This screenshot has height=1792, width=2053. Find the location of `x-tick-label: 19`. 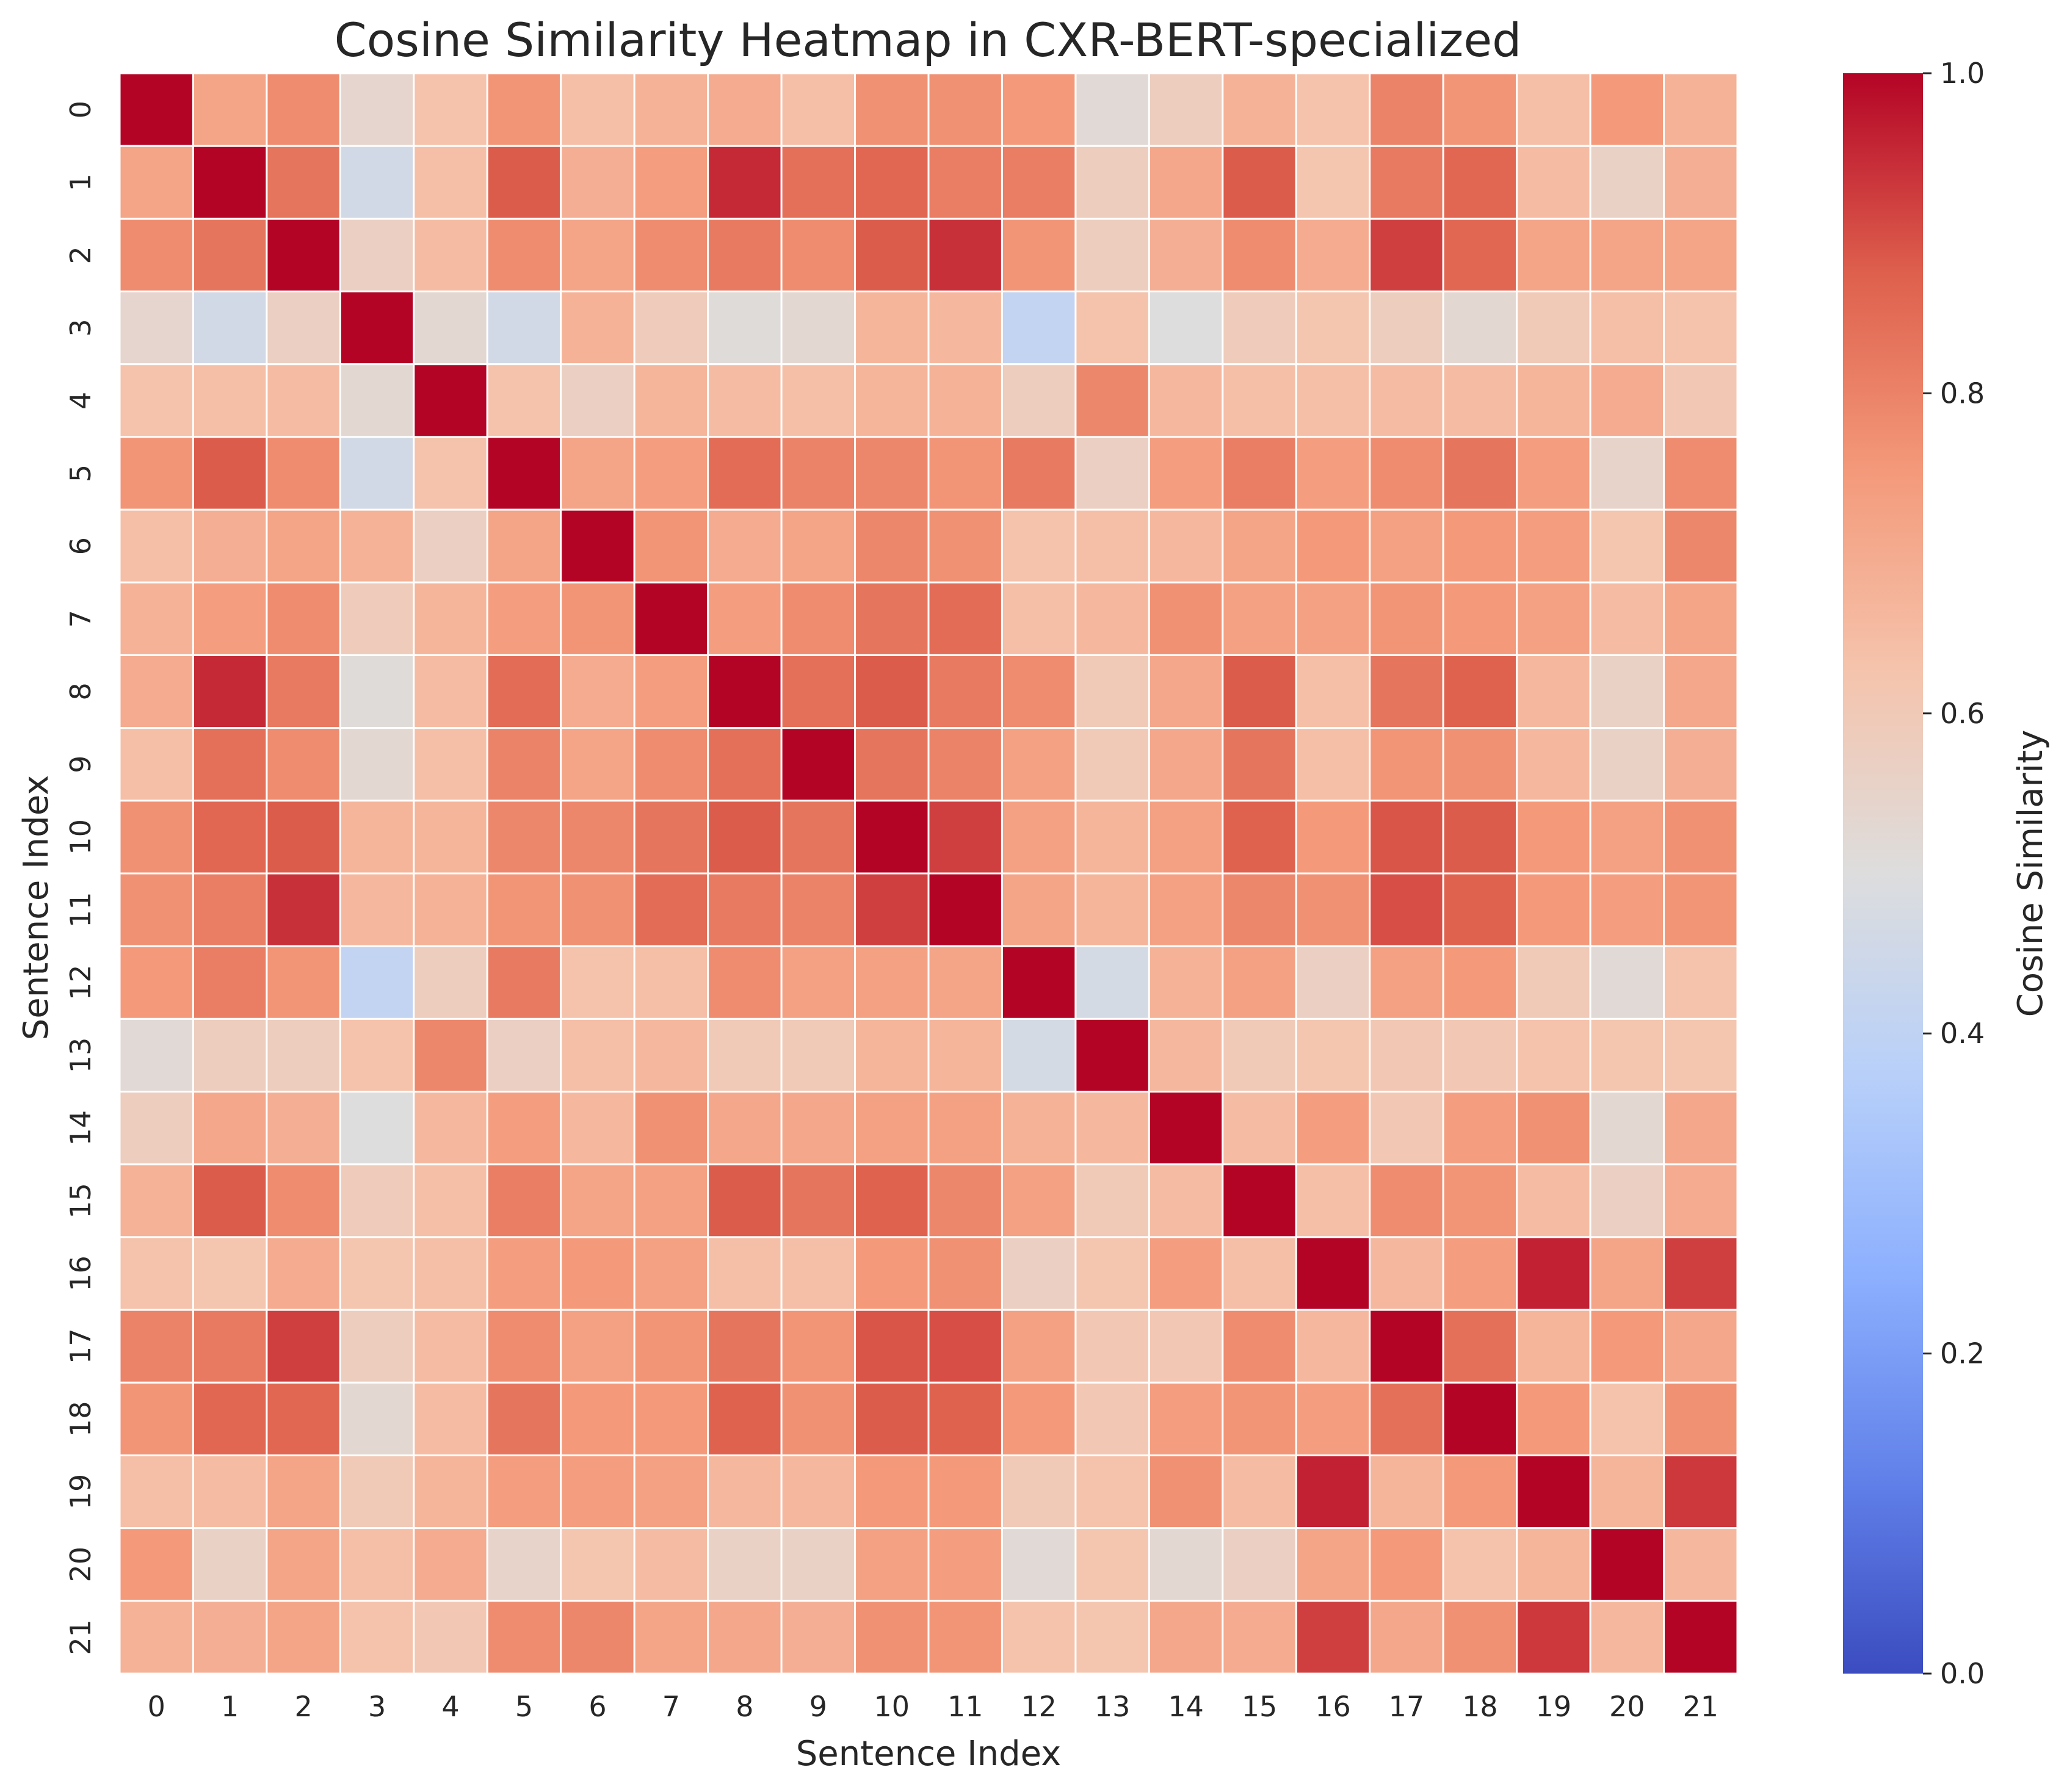

x-tick-label: 19 is located at coordinates (1554, 1706).